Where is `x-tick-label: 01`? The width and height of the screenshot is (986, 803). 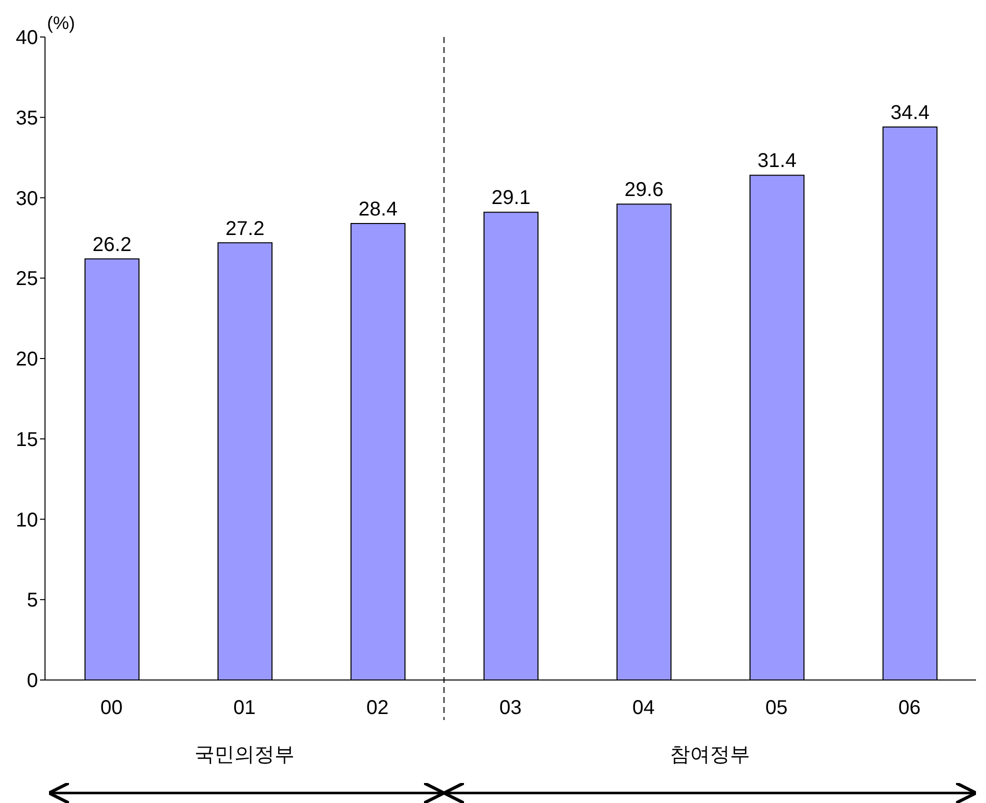 x-tick-label: 01 is located at coordinates (244, 708).